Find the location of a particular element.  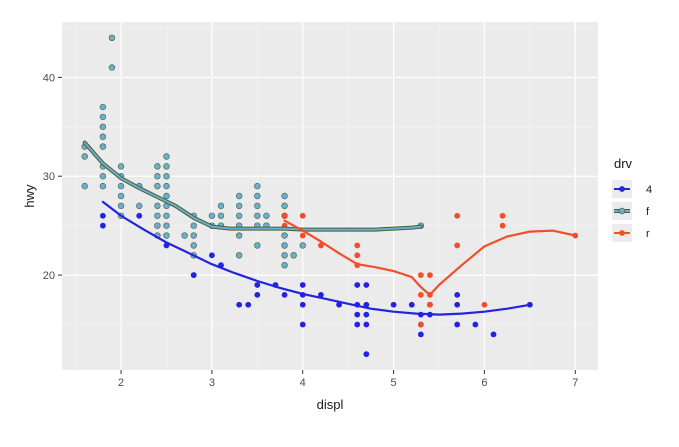

legend-label-r: r is located at coordinates (648, 234).